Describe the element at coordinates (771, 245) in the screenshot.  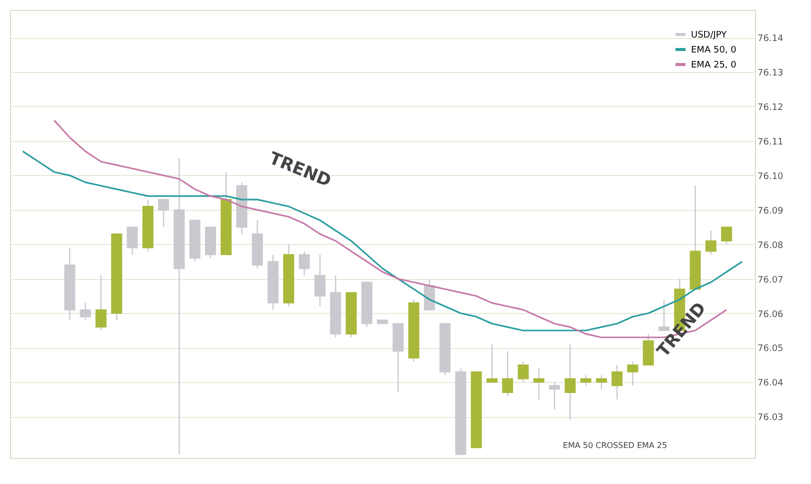
I see `y-tick-label: 76.08` at that location.